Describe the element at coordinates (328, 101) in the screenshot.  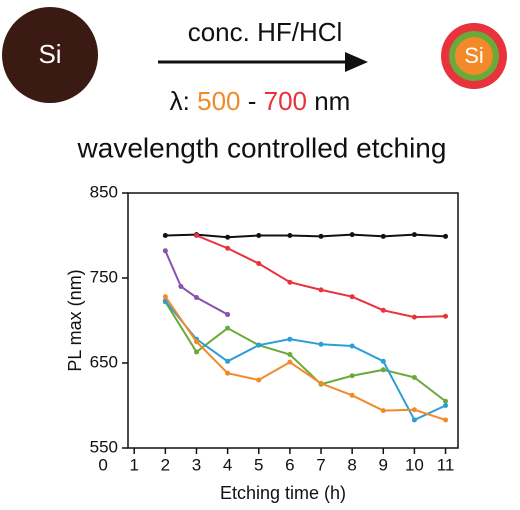
I see `lambda-unit: nm` at that location.